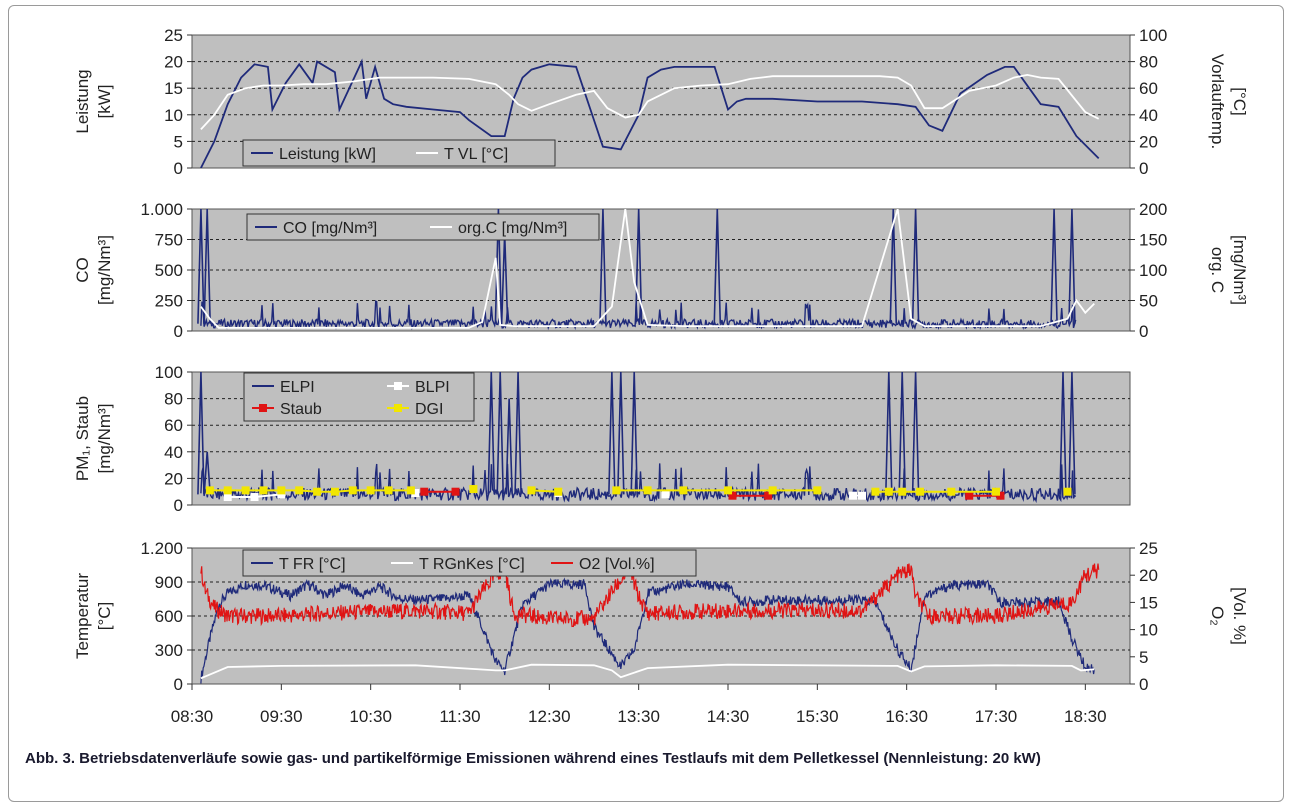  What do you see at coordinates (817, 716) in the screenshot?
I see `x-tick-label: 15:30` at bounding box center [817, 716].